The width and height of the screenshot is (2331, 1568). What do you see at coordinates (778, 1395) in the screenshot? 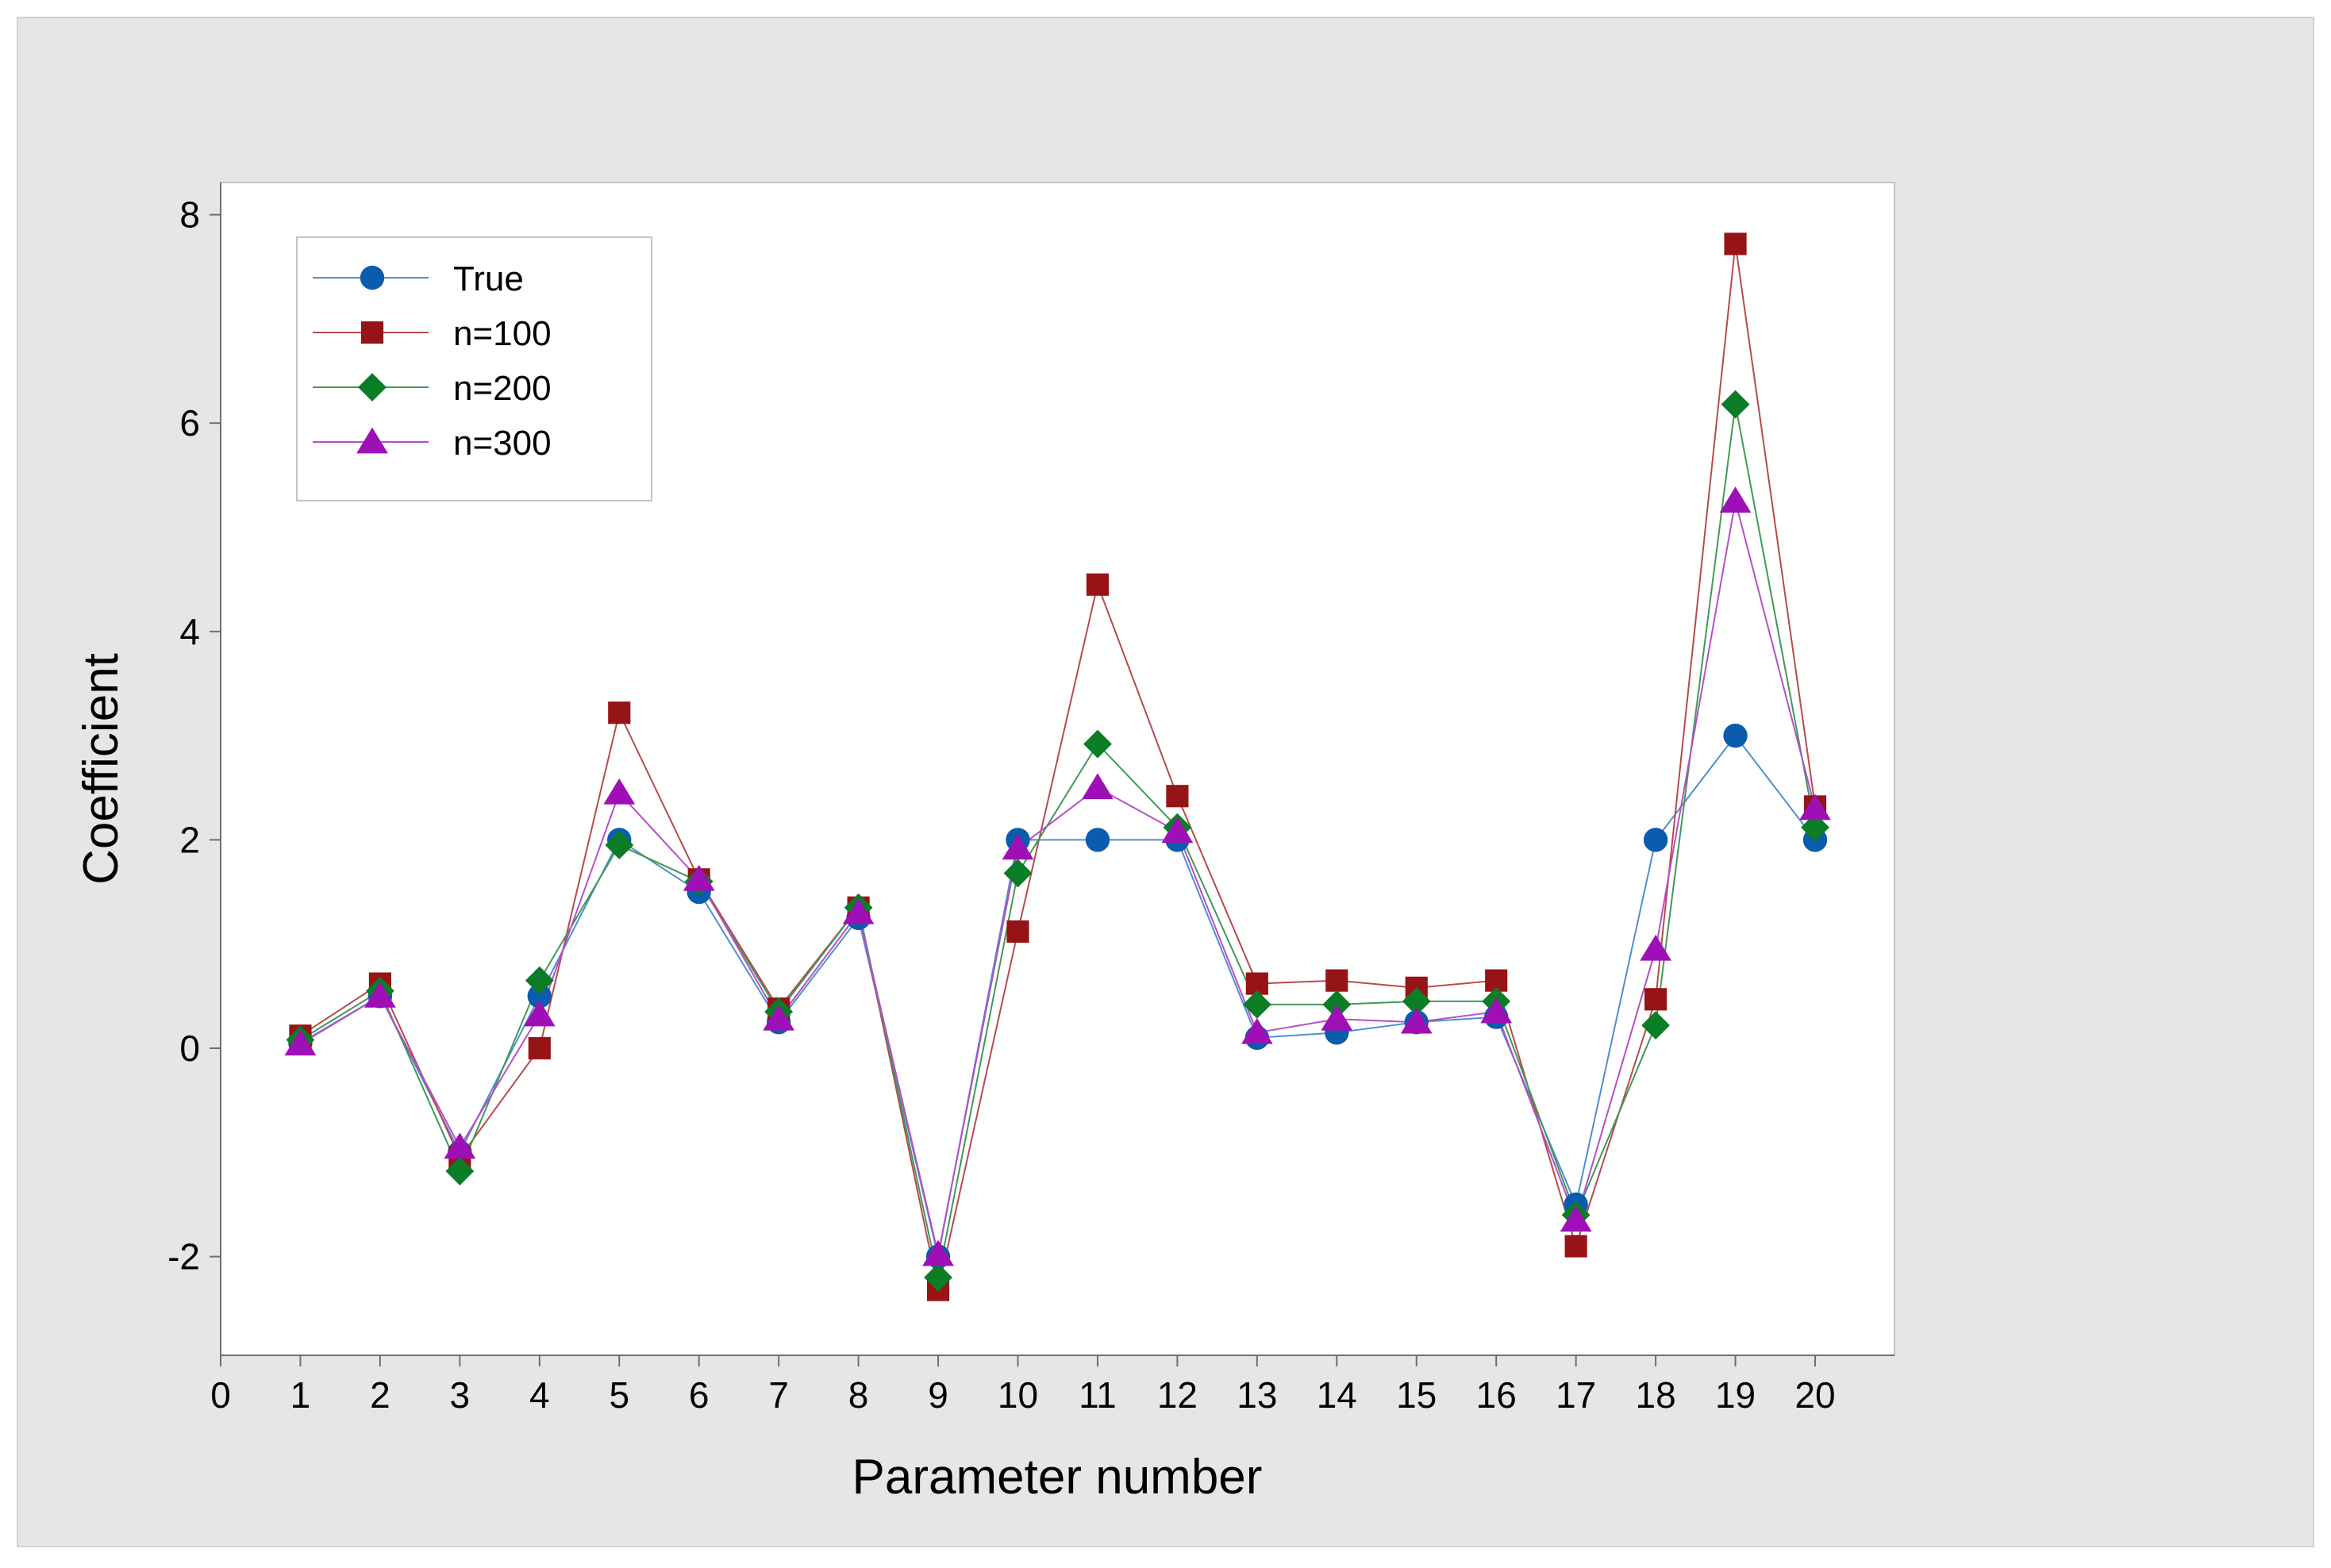
I see `x-tick-label: 7` at bounding box center [778, 1395].